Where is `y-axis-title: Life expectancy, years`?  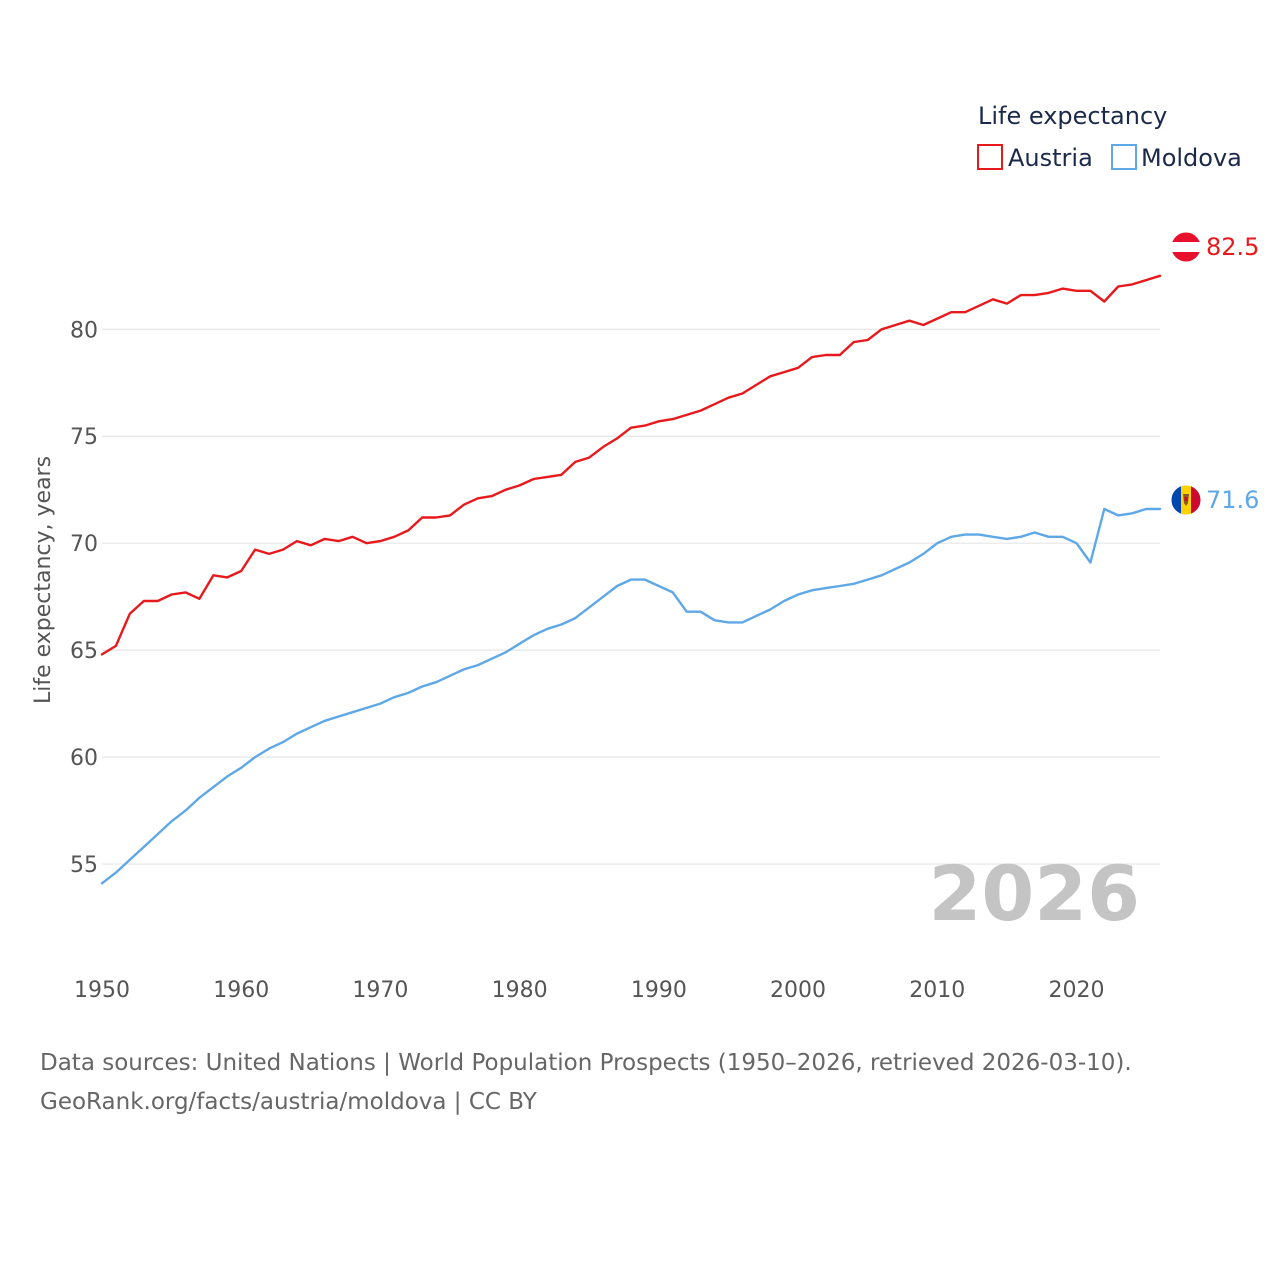 y-axis-title: Life expectancy, years is located at coordinates (43, 580).